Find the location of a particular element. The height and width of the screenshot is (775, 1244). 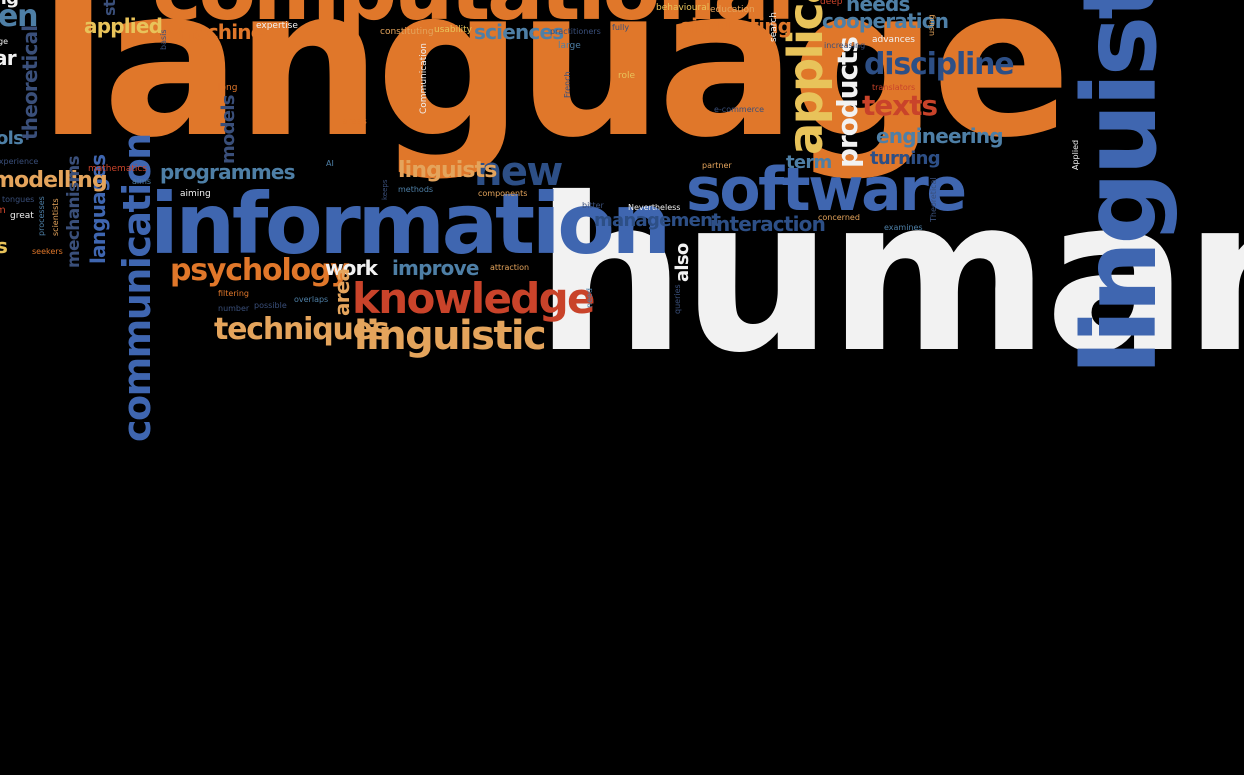

word-partner: partner is located at coordinates (717, 165).